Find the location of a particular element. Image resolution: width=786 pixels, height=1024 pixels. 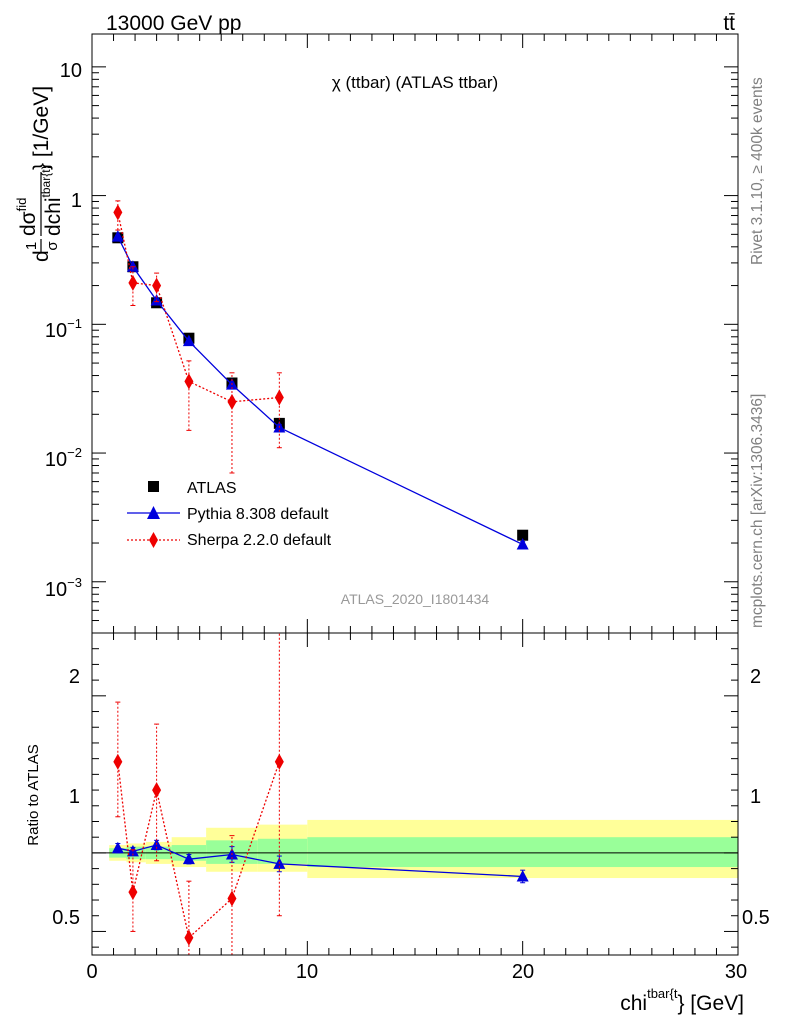

main-y-tick-labels: 10 1 10⁻¹ 10⁻² 10⁻³ is located at coordinates (63, 330).